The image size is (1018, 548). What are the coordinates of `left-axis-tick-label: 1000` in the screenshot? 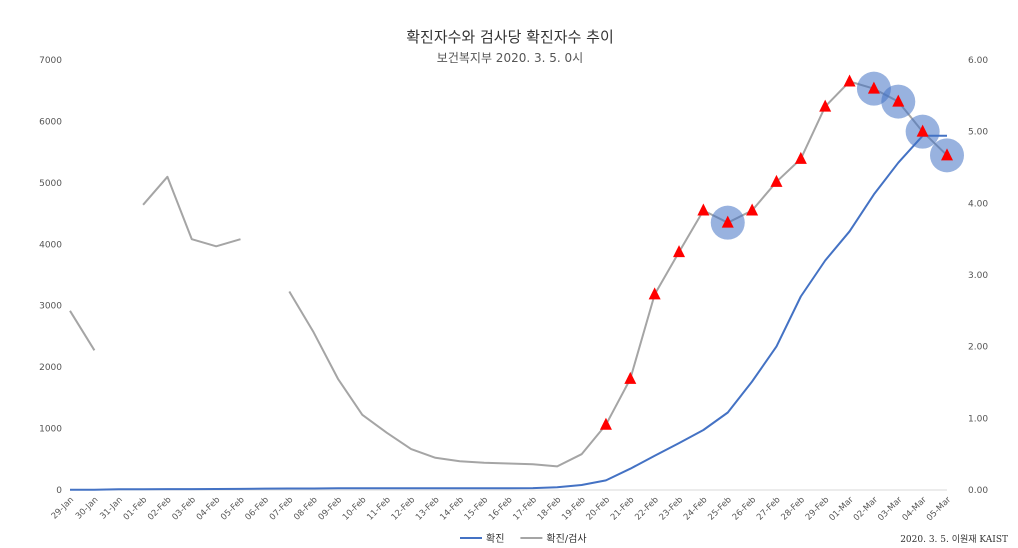 It's located at (50, 430).